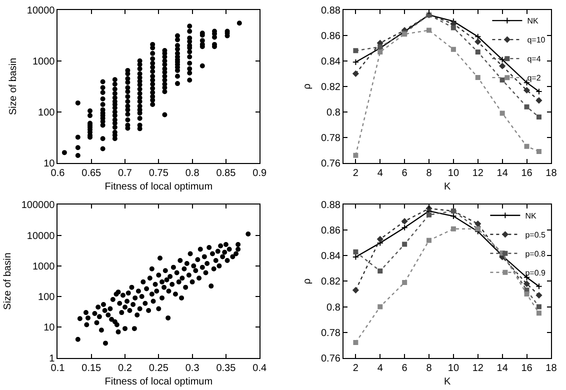 This screenshot has height=390, width=566. Describe the element at coordinates (534, 59) in the screenshot. I see `legend-label: q=4` at that location.